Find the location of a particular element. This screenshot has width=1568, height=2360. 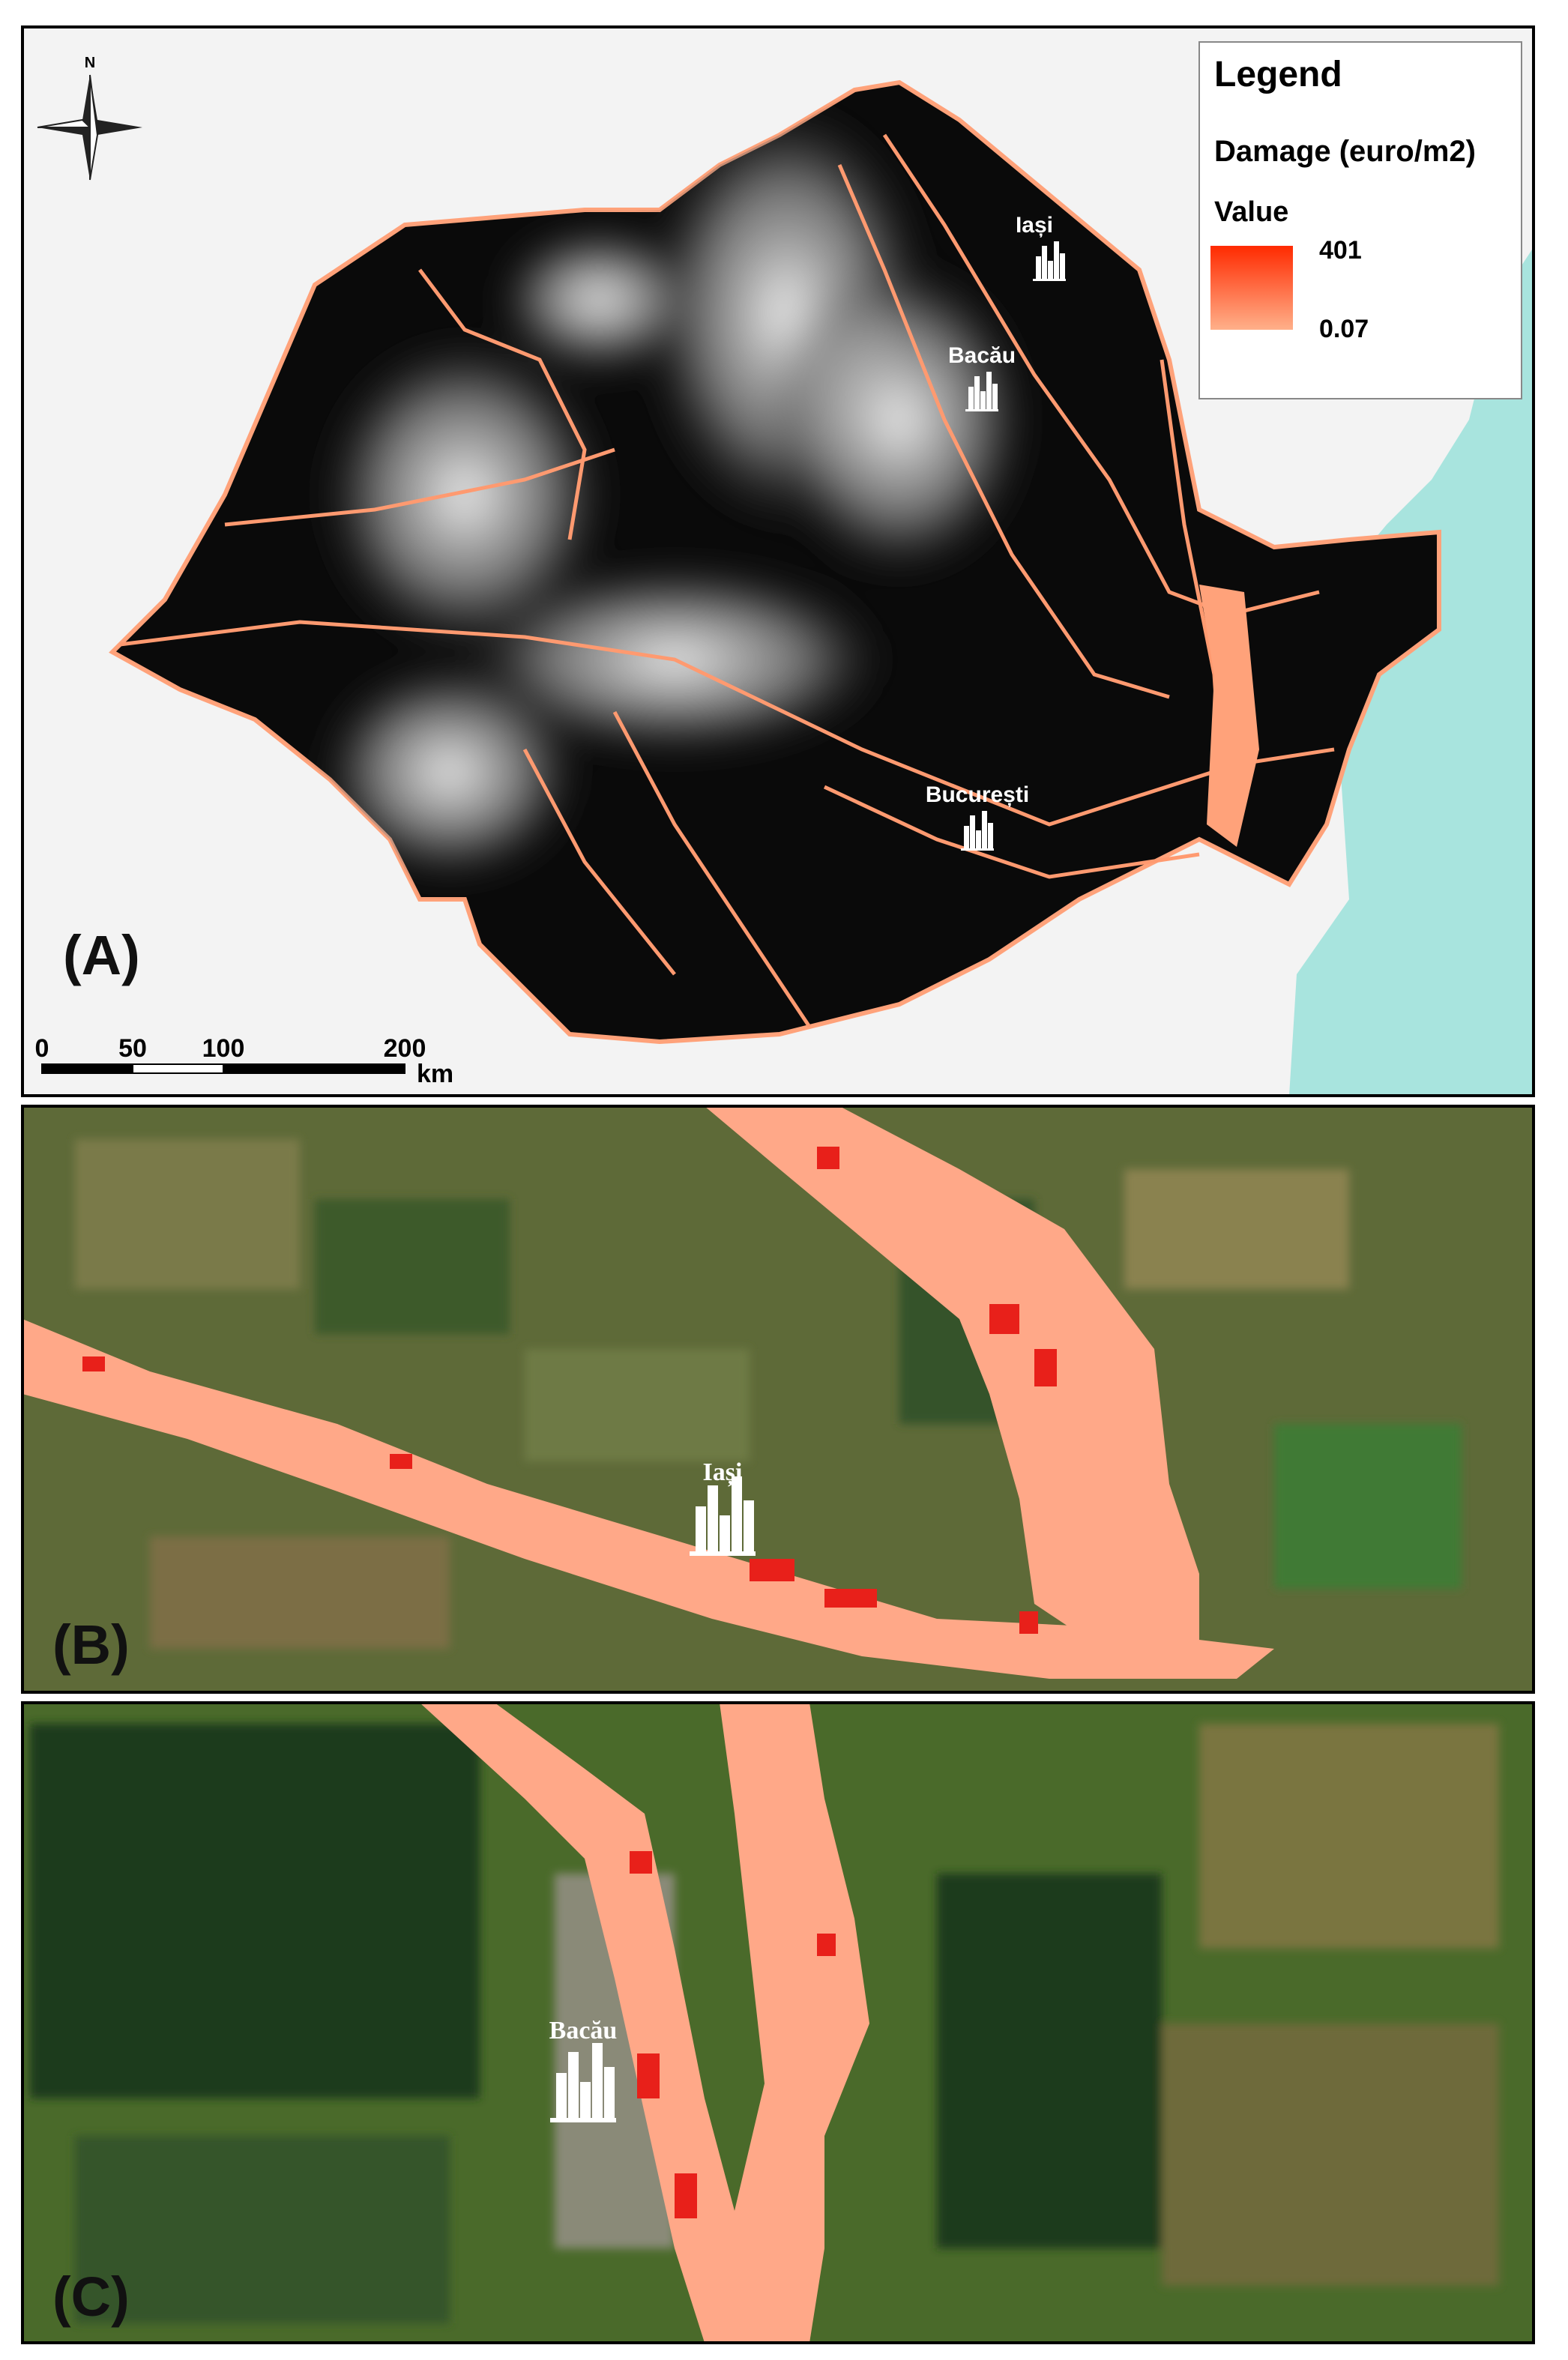

city-label: Iași is located at coordinates (1034, 225).